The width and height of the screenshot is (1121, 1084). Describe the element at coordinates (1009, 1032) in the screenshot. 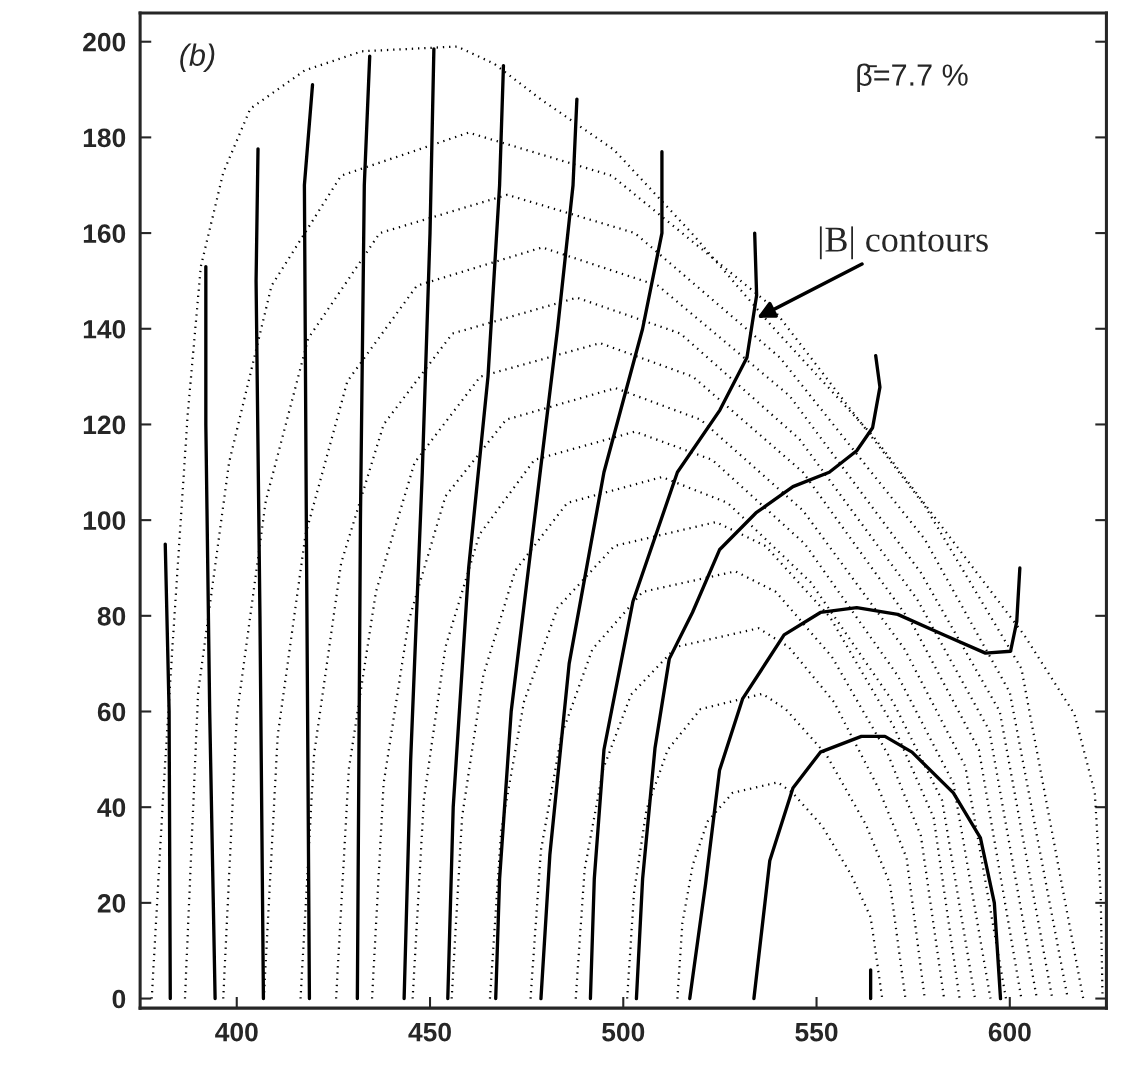

I see `x-tick-label: 600` at that location.